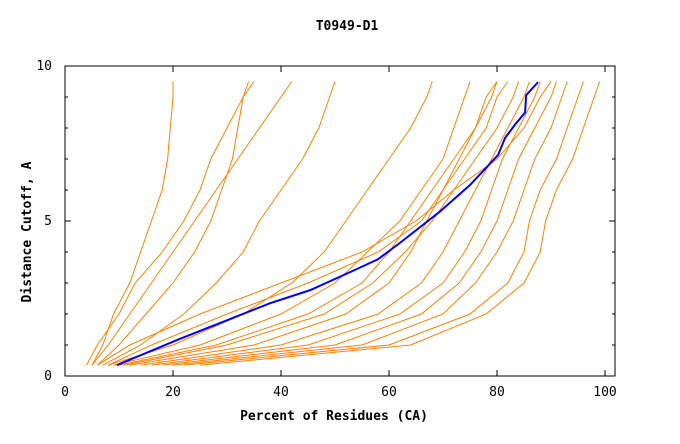  What do you see at coordinates (604, 392) in the screenshot?
I see `x-tick-label: 100` at bounding box center [604, 392].